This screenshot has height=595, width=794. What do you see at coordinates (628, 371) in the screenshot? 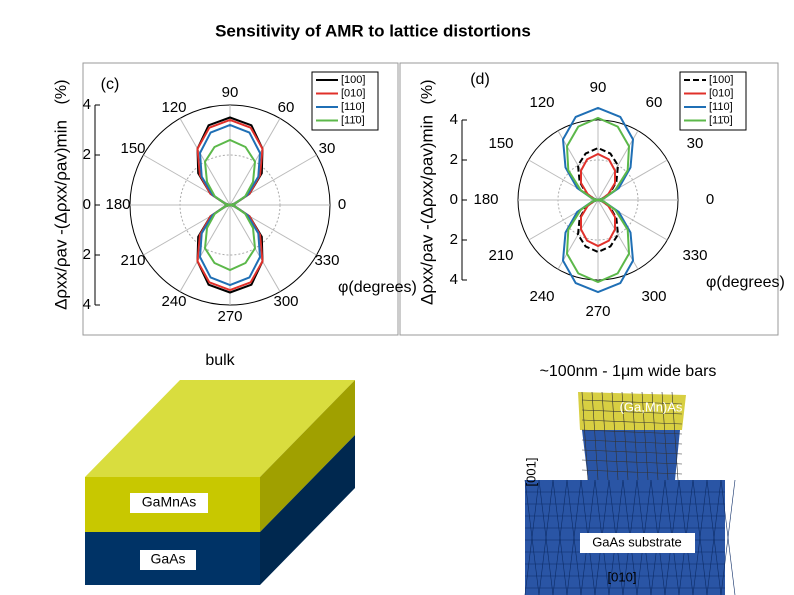
I see `bars-label: ~100nm - 1μm wide bars` at bounding box center [628, 371].